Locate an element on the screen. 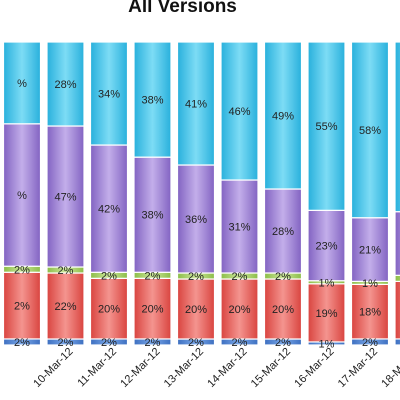 This screenshot has width=400, height=400. data-label: 49% is located at coordinates (283, 117).